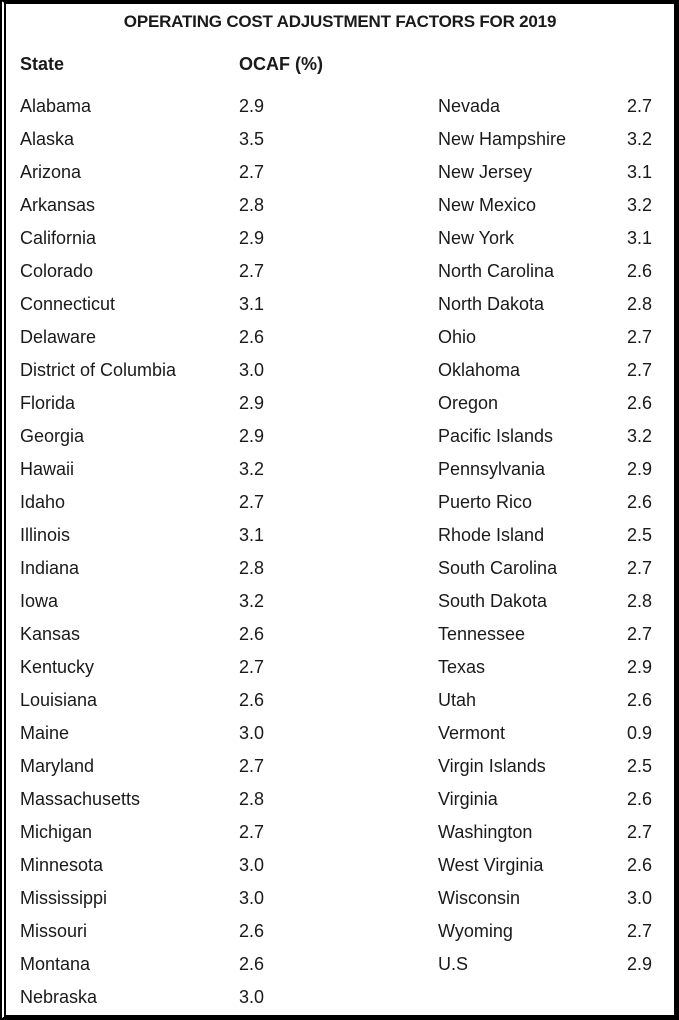 This screenshot has height=1020, width=679. Describe the element at coordinates (229, 634) in the screenshot. I see `table-row: Kansas 2.6` at that location.